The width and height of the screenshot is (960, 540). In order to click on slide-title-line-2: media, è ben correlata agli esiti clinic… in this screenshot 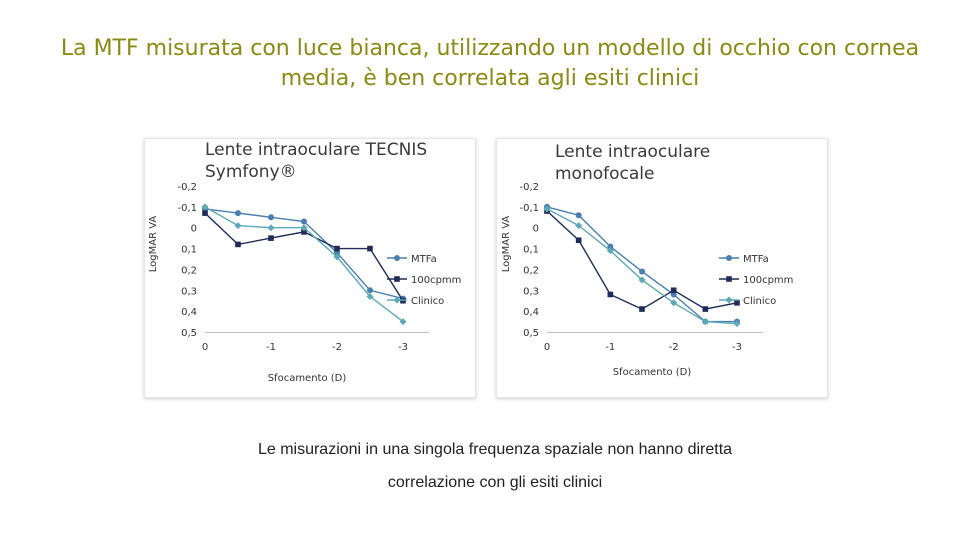, I will do `click(490, 78)`.